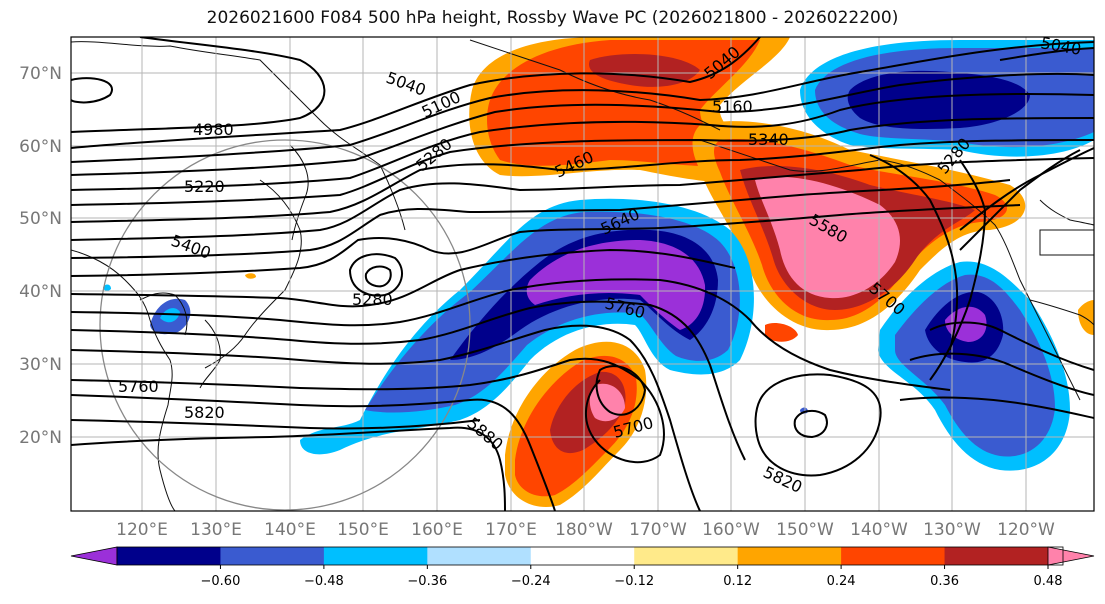 The image size is (1105, 604). Describe the element at coordinates (427, 581) in the screenshot. I see `colorbar-tick-label: −0.36` at that location.